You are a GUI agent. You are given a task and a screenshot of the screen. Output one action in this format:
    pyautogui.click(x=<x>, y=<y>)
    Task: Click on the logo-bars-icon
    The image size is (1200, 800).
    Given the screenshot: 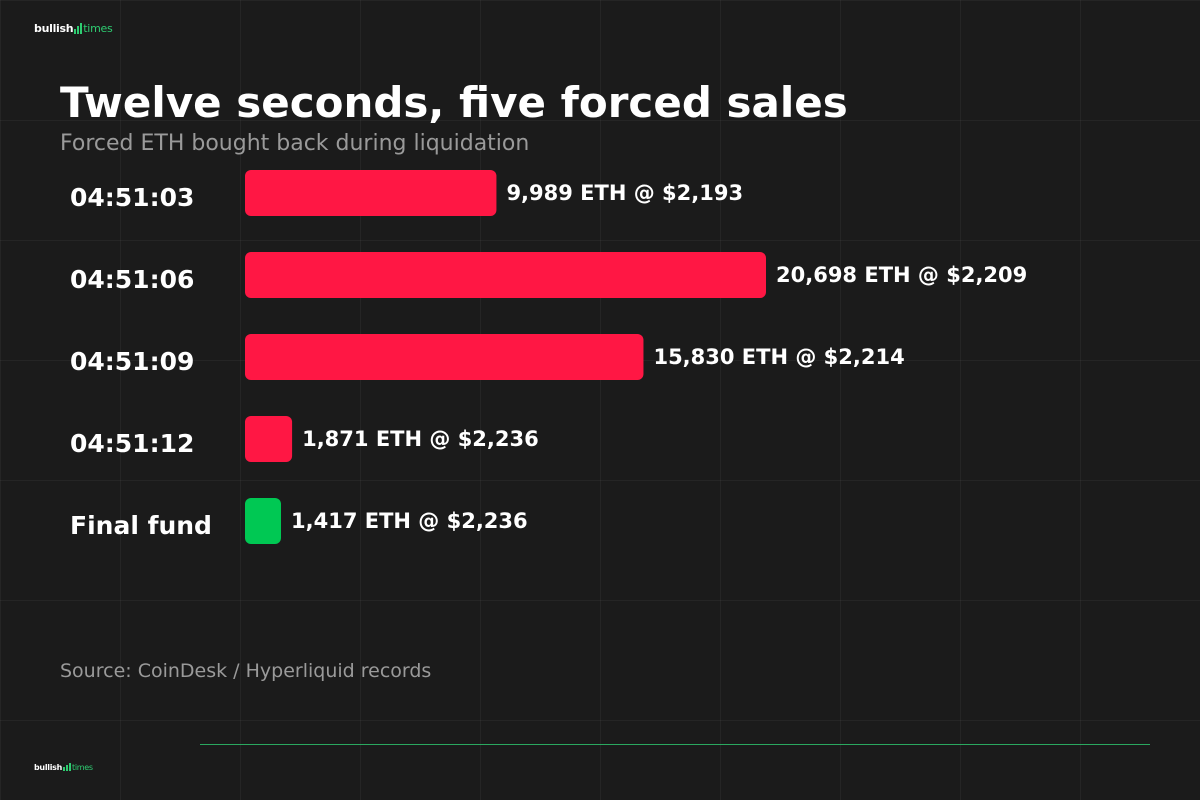 What is the action you would take?
    pyautogui.click(x=78, y=28)
    